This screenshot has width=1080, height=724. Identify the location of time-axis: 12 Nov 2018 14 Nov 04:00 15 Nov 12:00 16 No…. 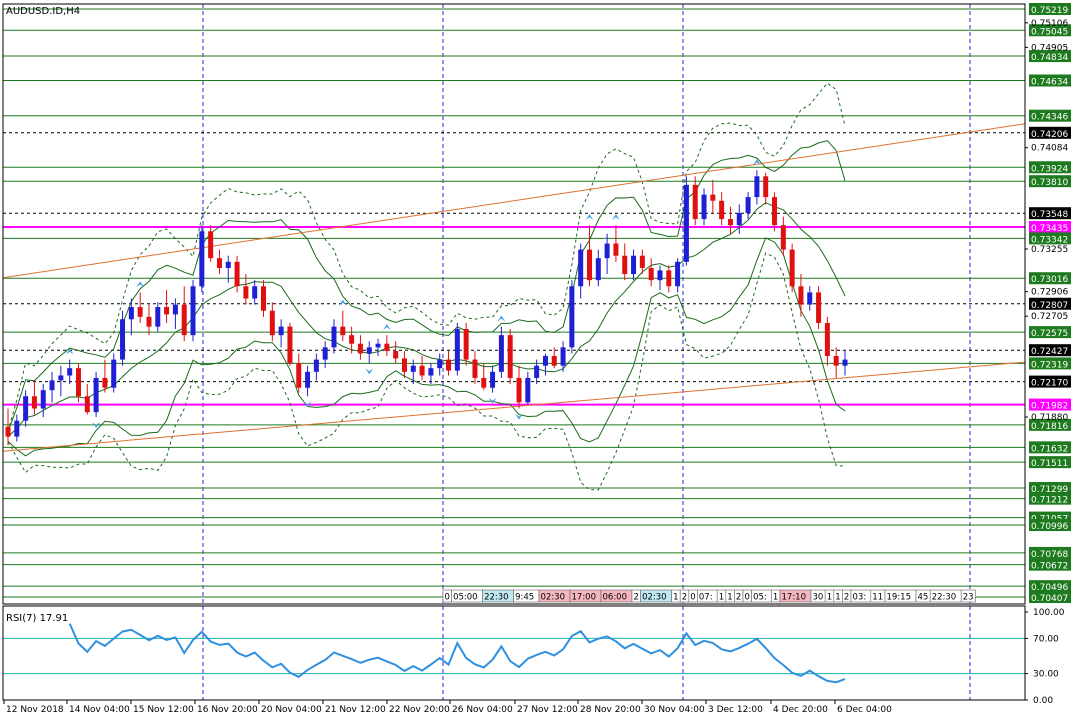
(447, 707).